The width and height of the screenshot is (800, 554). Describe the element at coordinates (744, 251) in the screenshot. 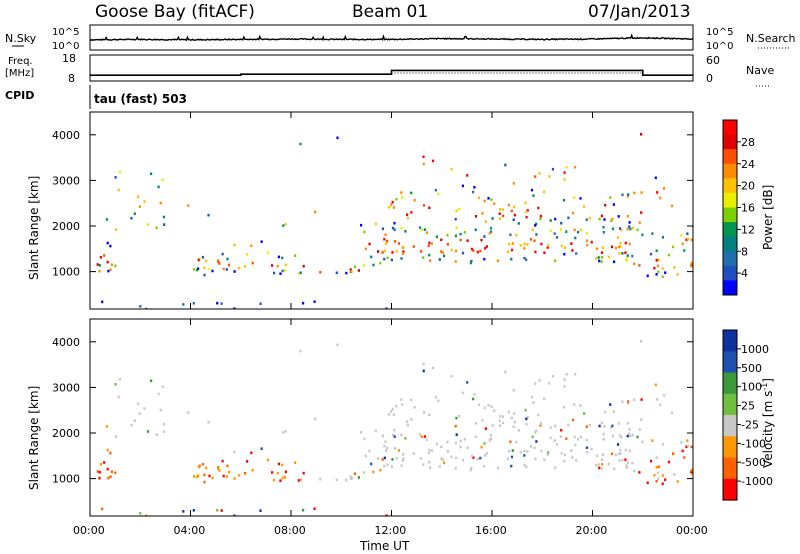

I see `power-colorbar-tick-label: 8` at that location.